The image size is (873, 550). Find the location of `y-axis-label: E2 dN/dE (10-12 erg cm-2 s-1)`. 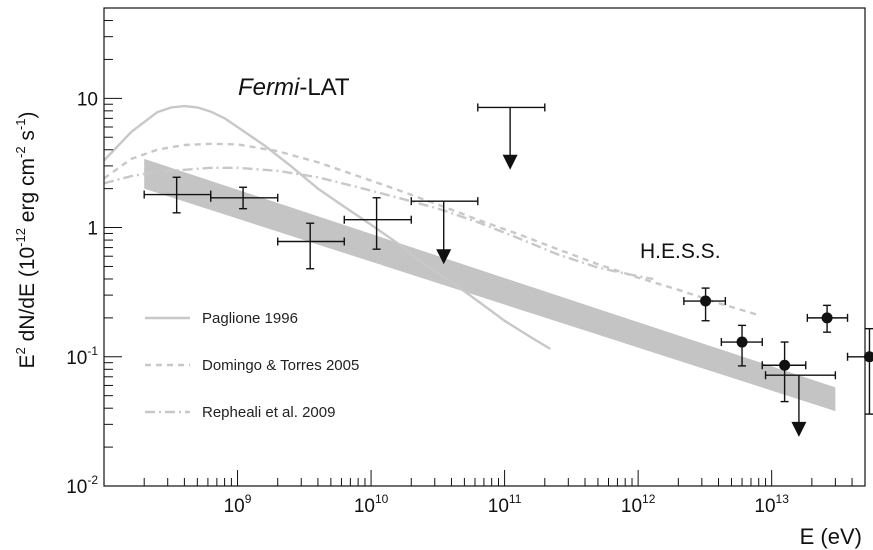

y-axis-label: E2 dN/dE (10-12 erg cm-2 s-1) is located at coordinates (26, 240).